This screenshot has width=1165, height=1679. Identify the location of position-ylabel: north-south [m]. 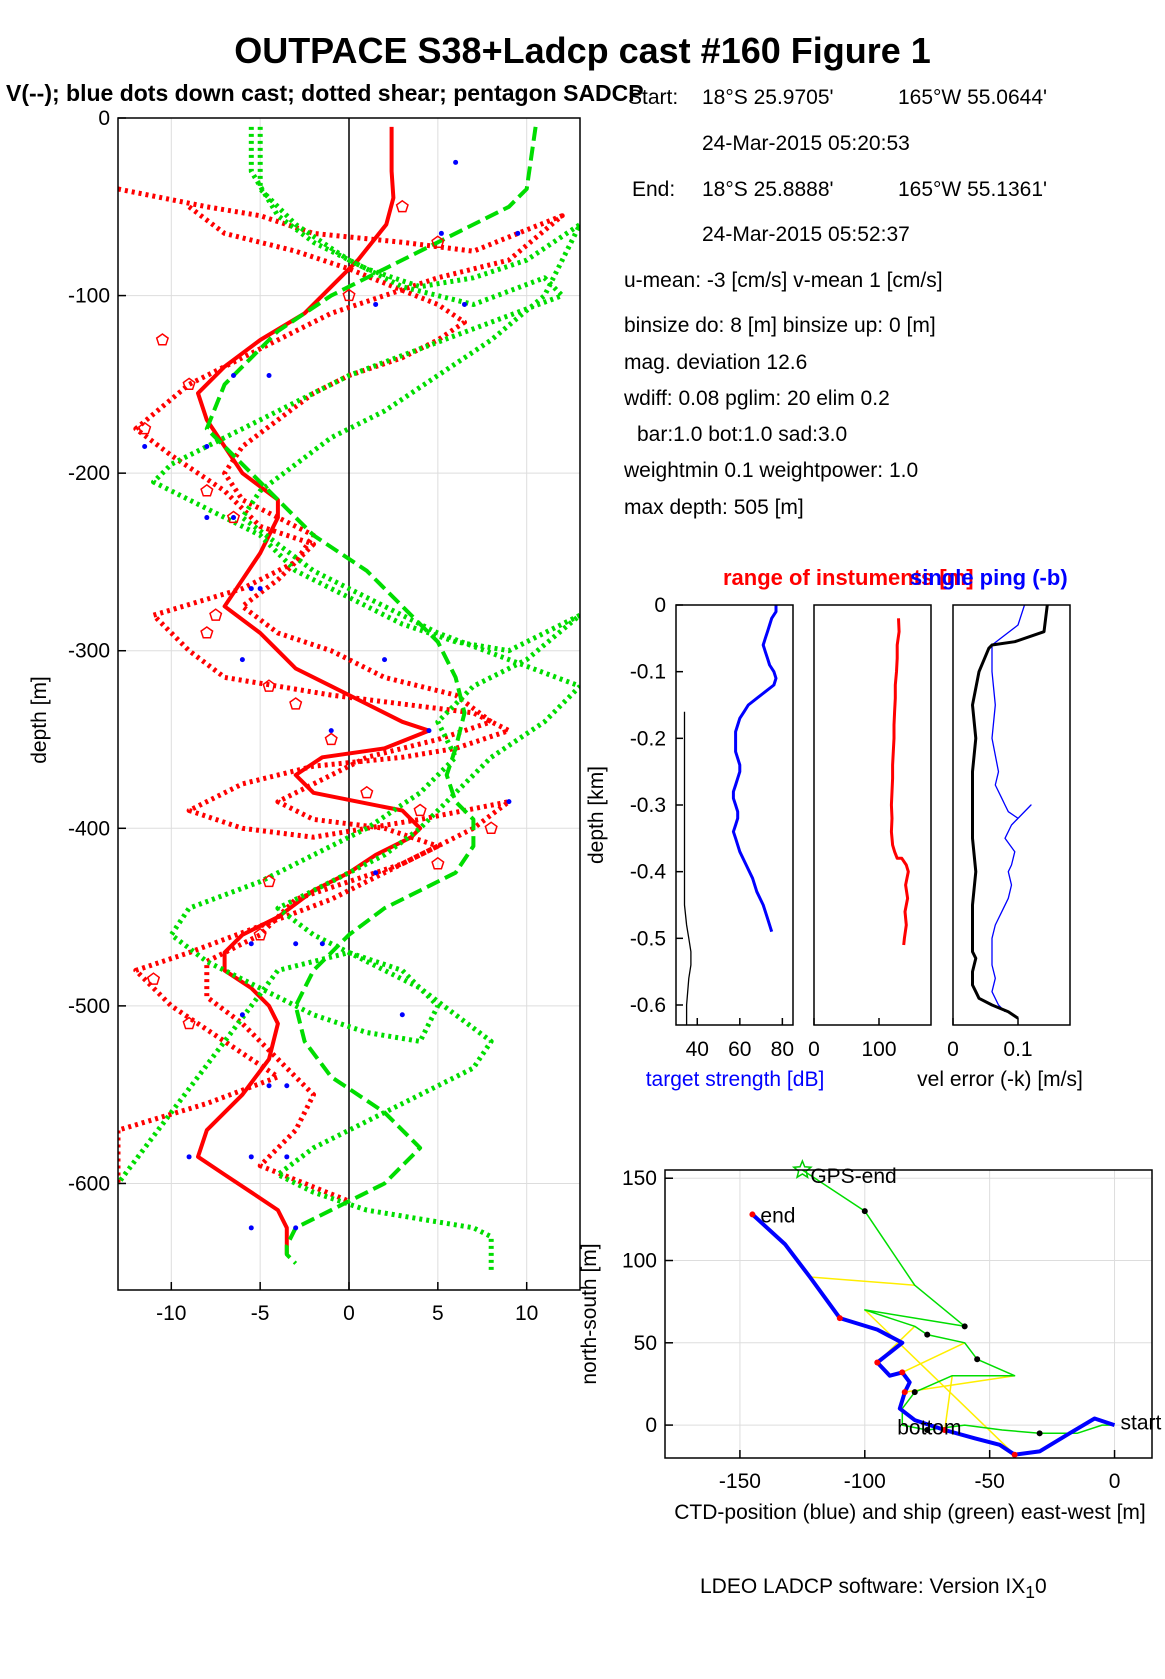
(589, 1313).